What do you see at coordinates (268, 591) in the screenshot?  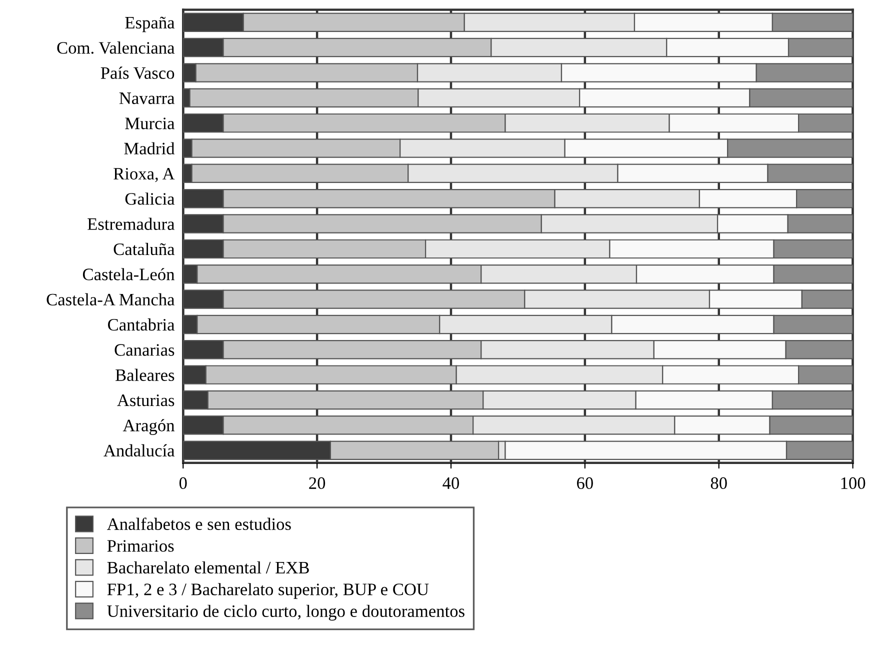 I see `legend-label: FP1, 2 e 3 / Bacharelato superior, BUP e COU` at bounding box center [268, 591].